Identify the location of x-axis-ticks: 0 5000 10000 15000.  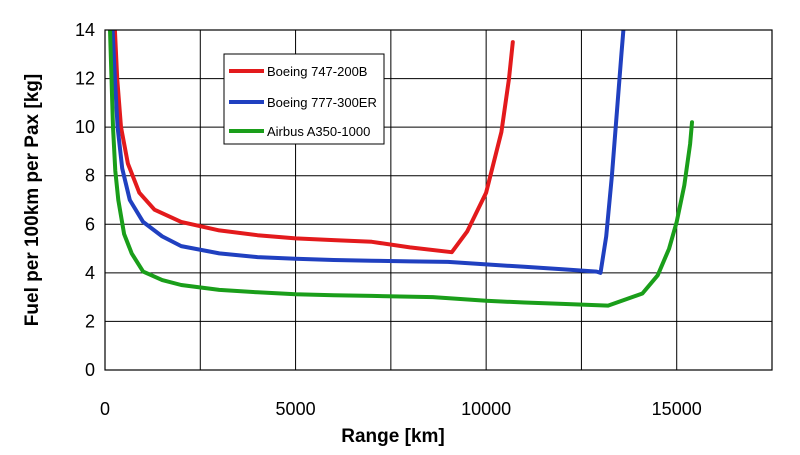
(401, 409).